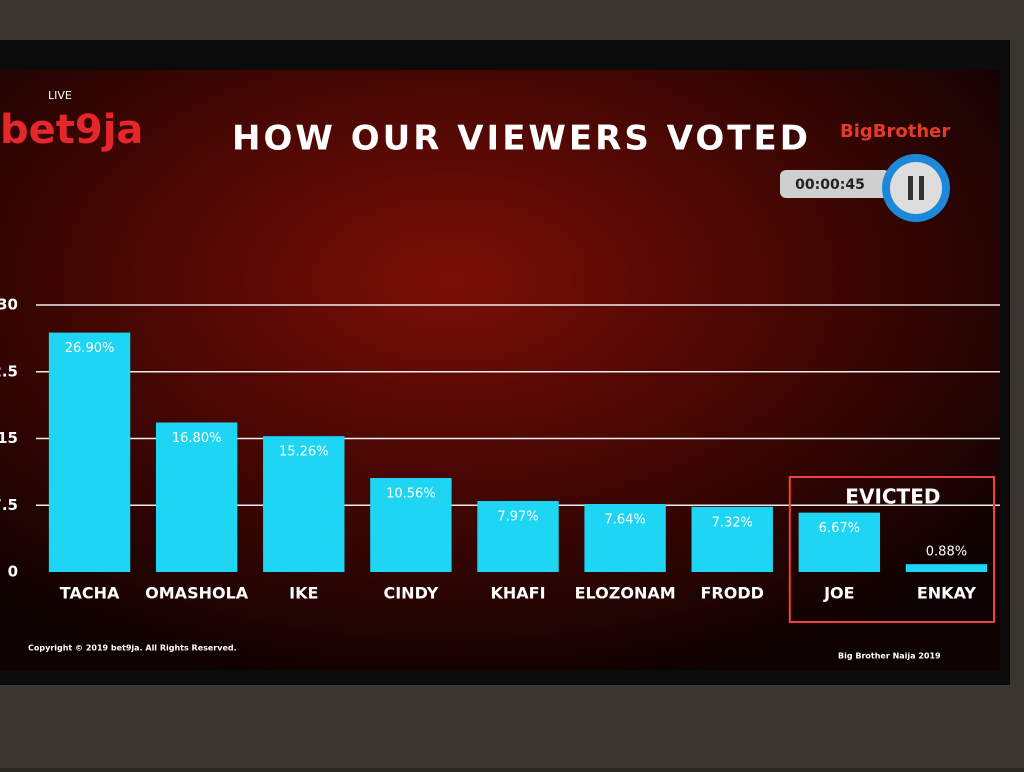 The width and height of the screenshot is (1024, 772). Describe the element at coordinates (946, 552) in the screenshot. I see `value-label: 0.88%` at that location.